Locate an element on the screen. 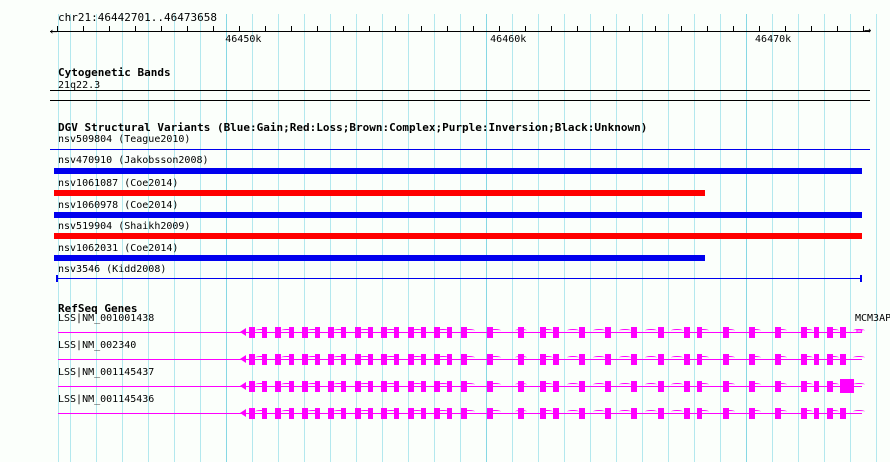 This screenshot has width=890, height=462. dgv-track-label: nsv1062031 (Coe2014) is located at coordinates (118, 248).